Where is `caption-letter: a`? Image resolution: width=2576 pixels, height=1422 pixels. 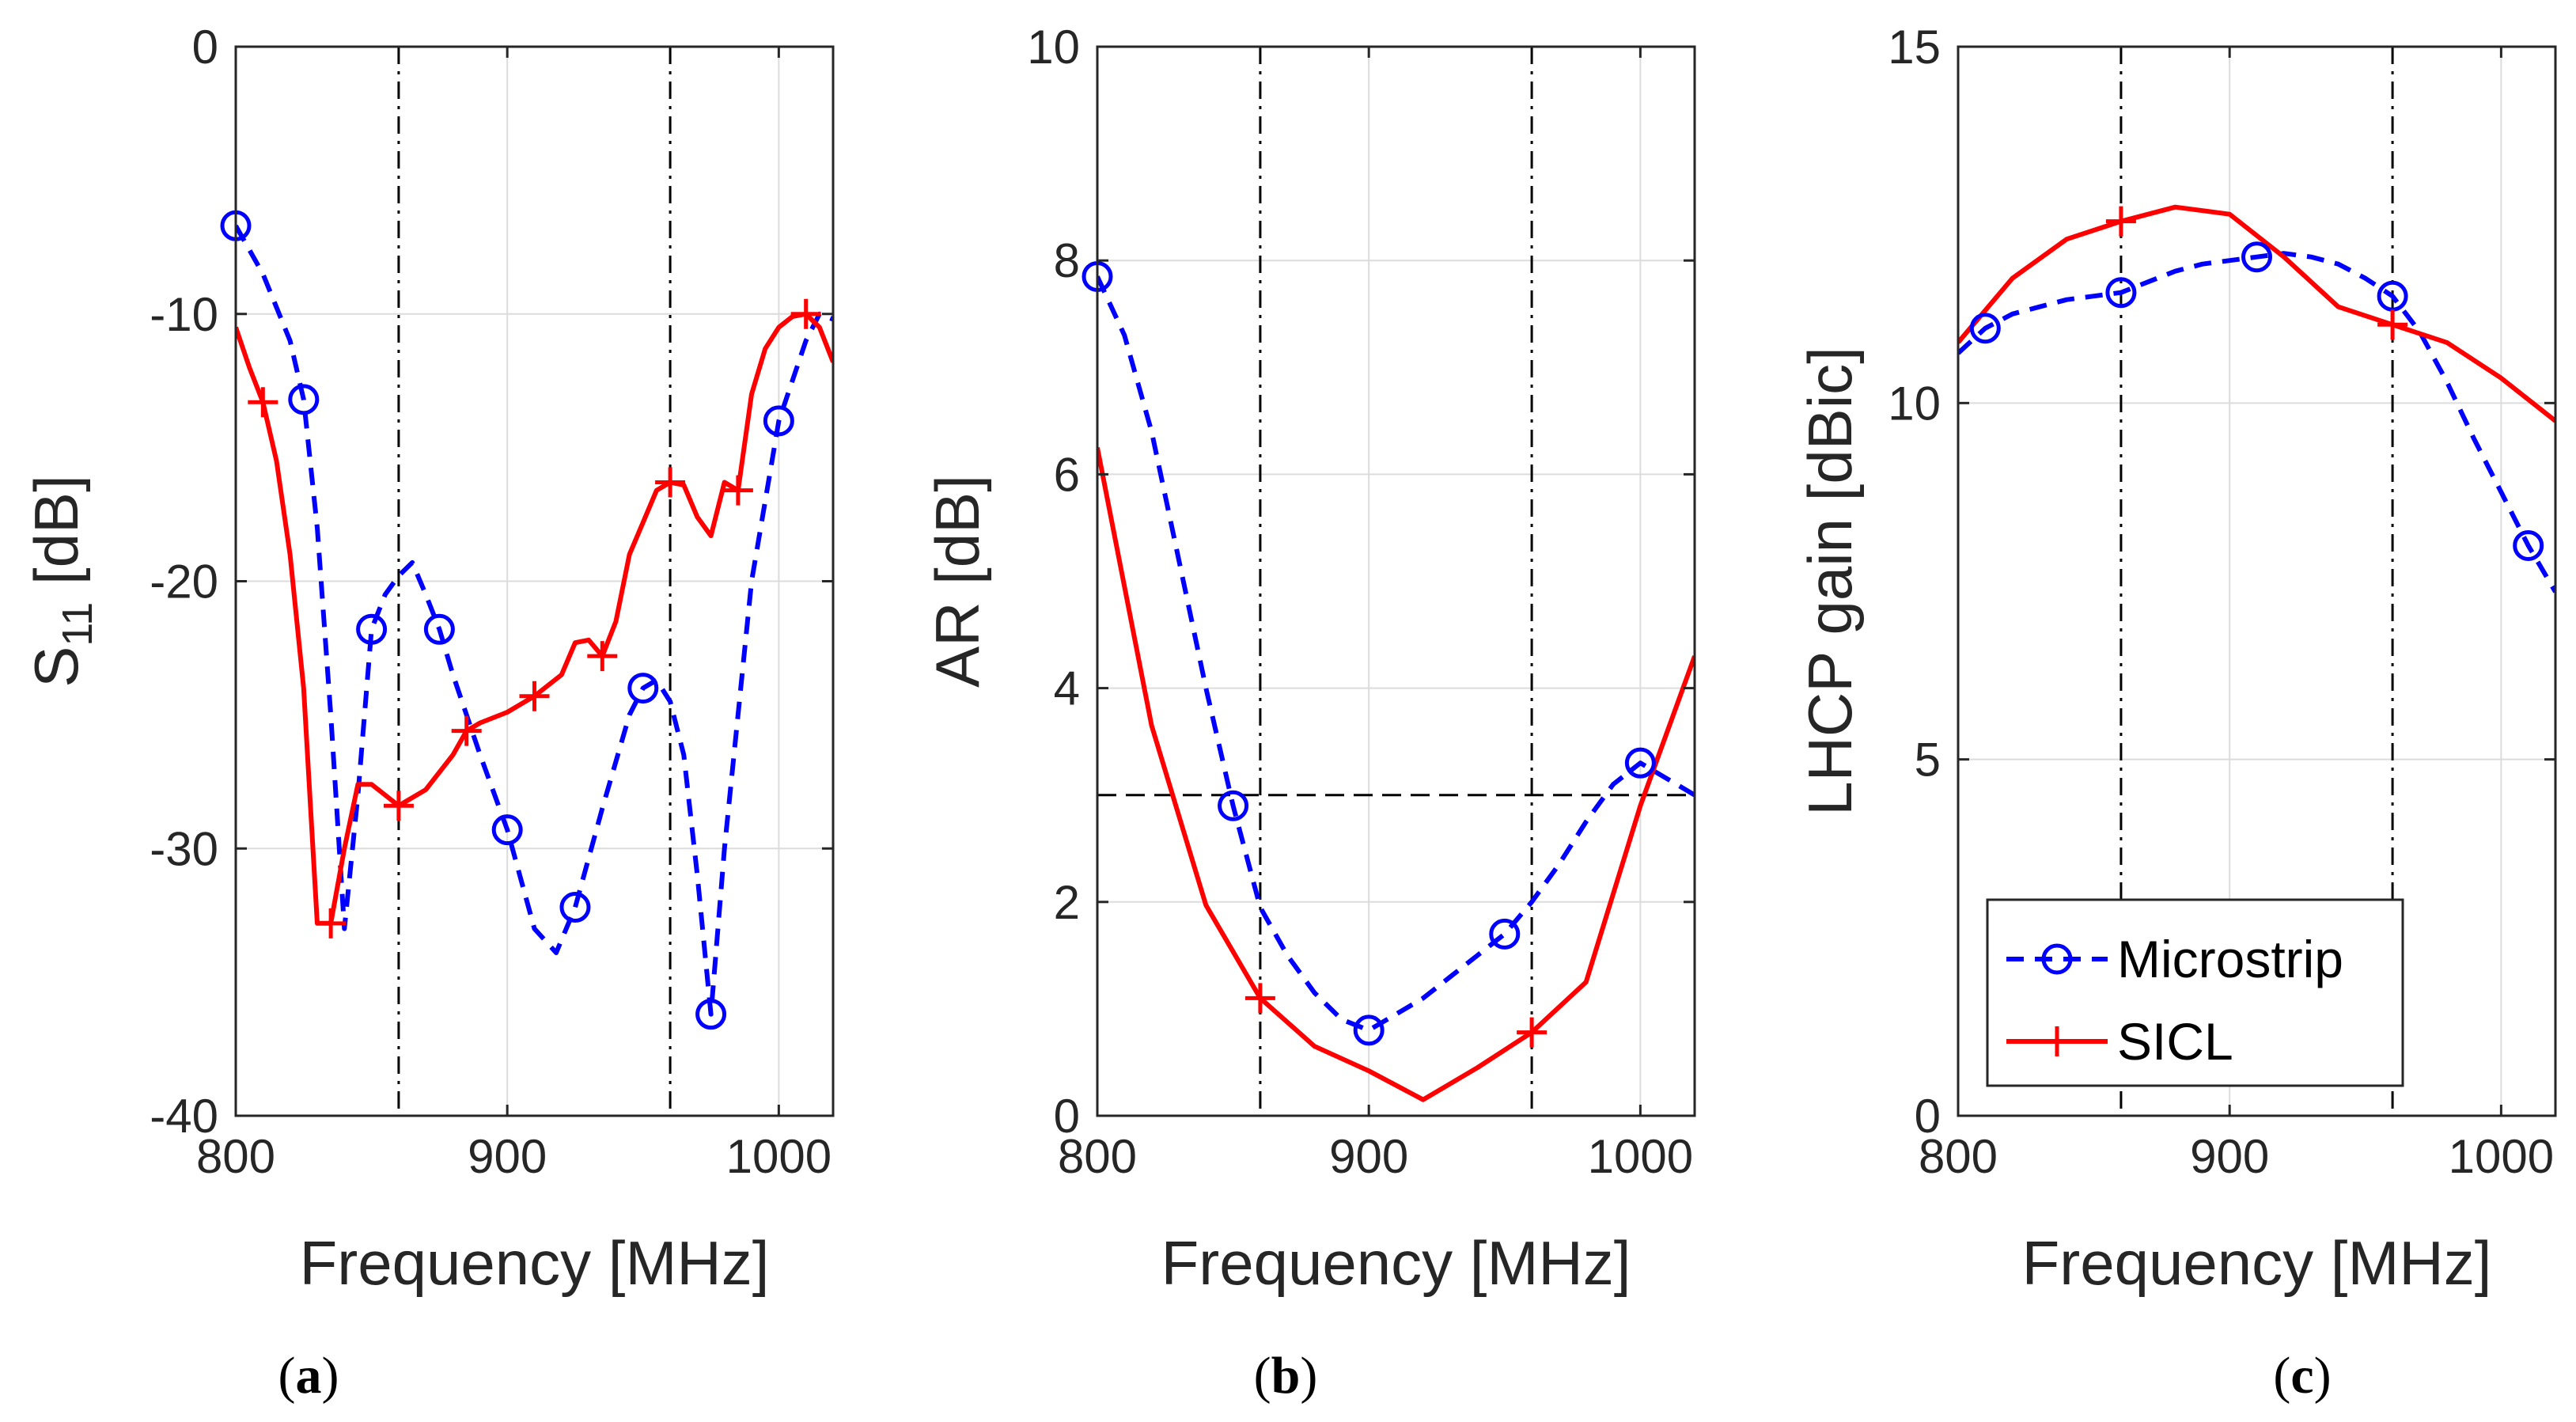
caption-letter: a is located at coordinates (309, 1376).